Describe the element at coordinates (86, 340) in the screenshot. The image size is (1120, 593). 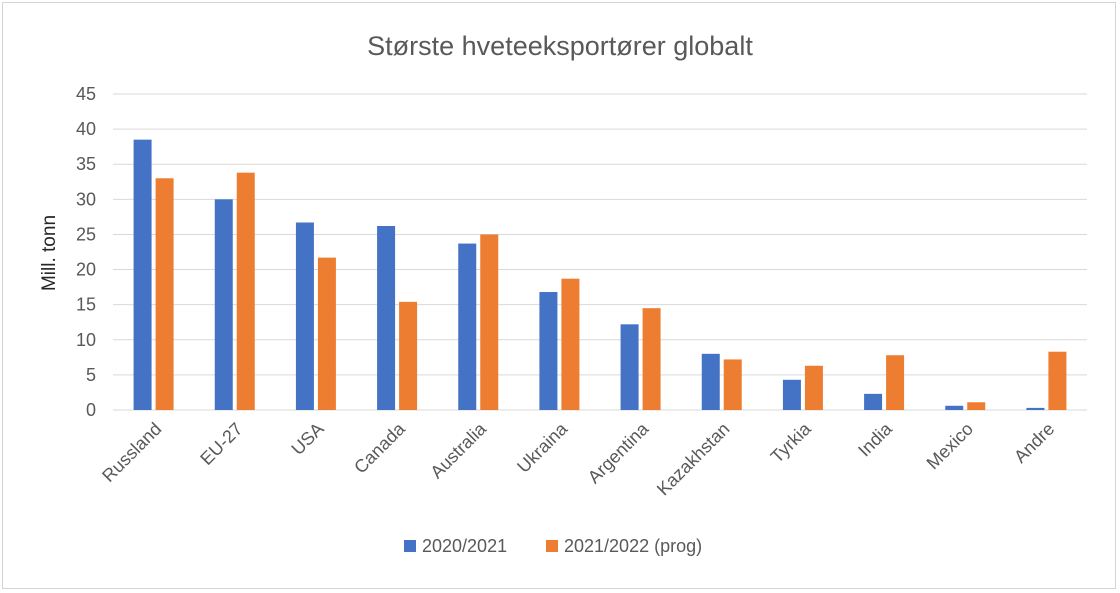
I see `y-tick-label: 10` at that location.